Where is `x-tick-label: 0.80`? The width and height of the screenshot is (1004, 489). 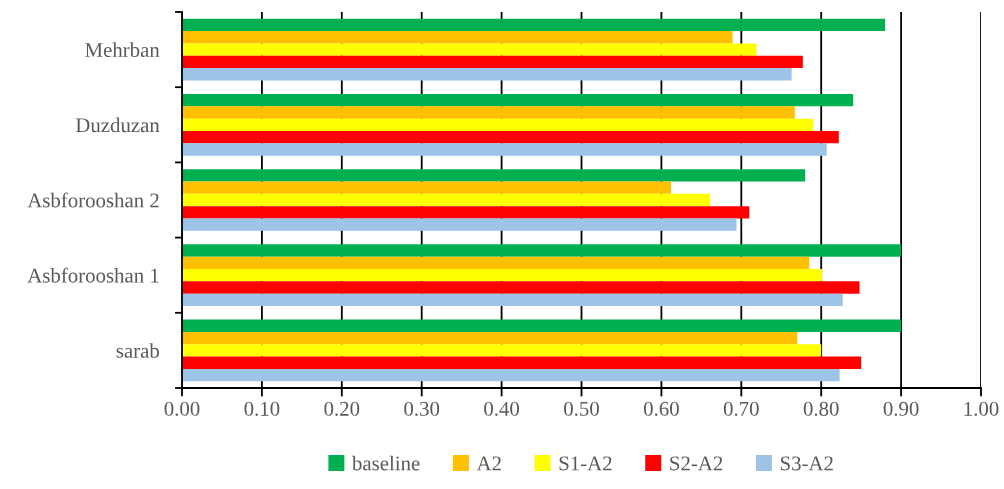
x-tick-label: 0.80 is located at coordinates (821, 408).